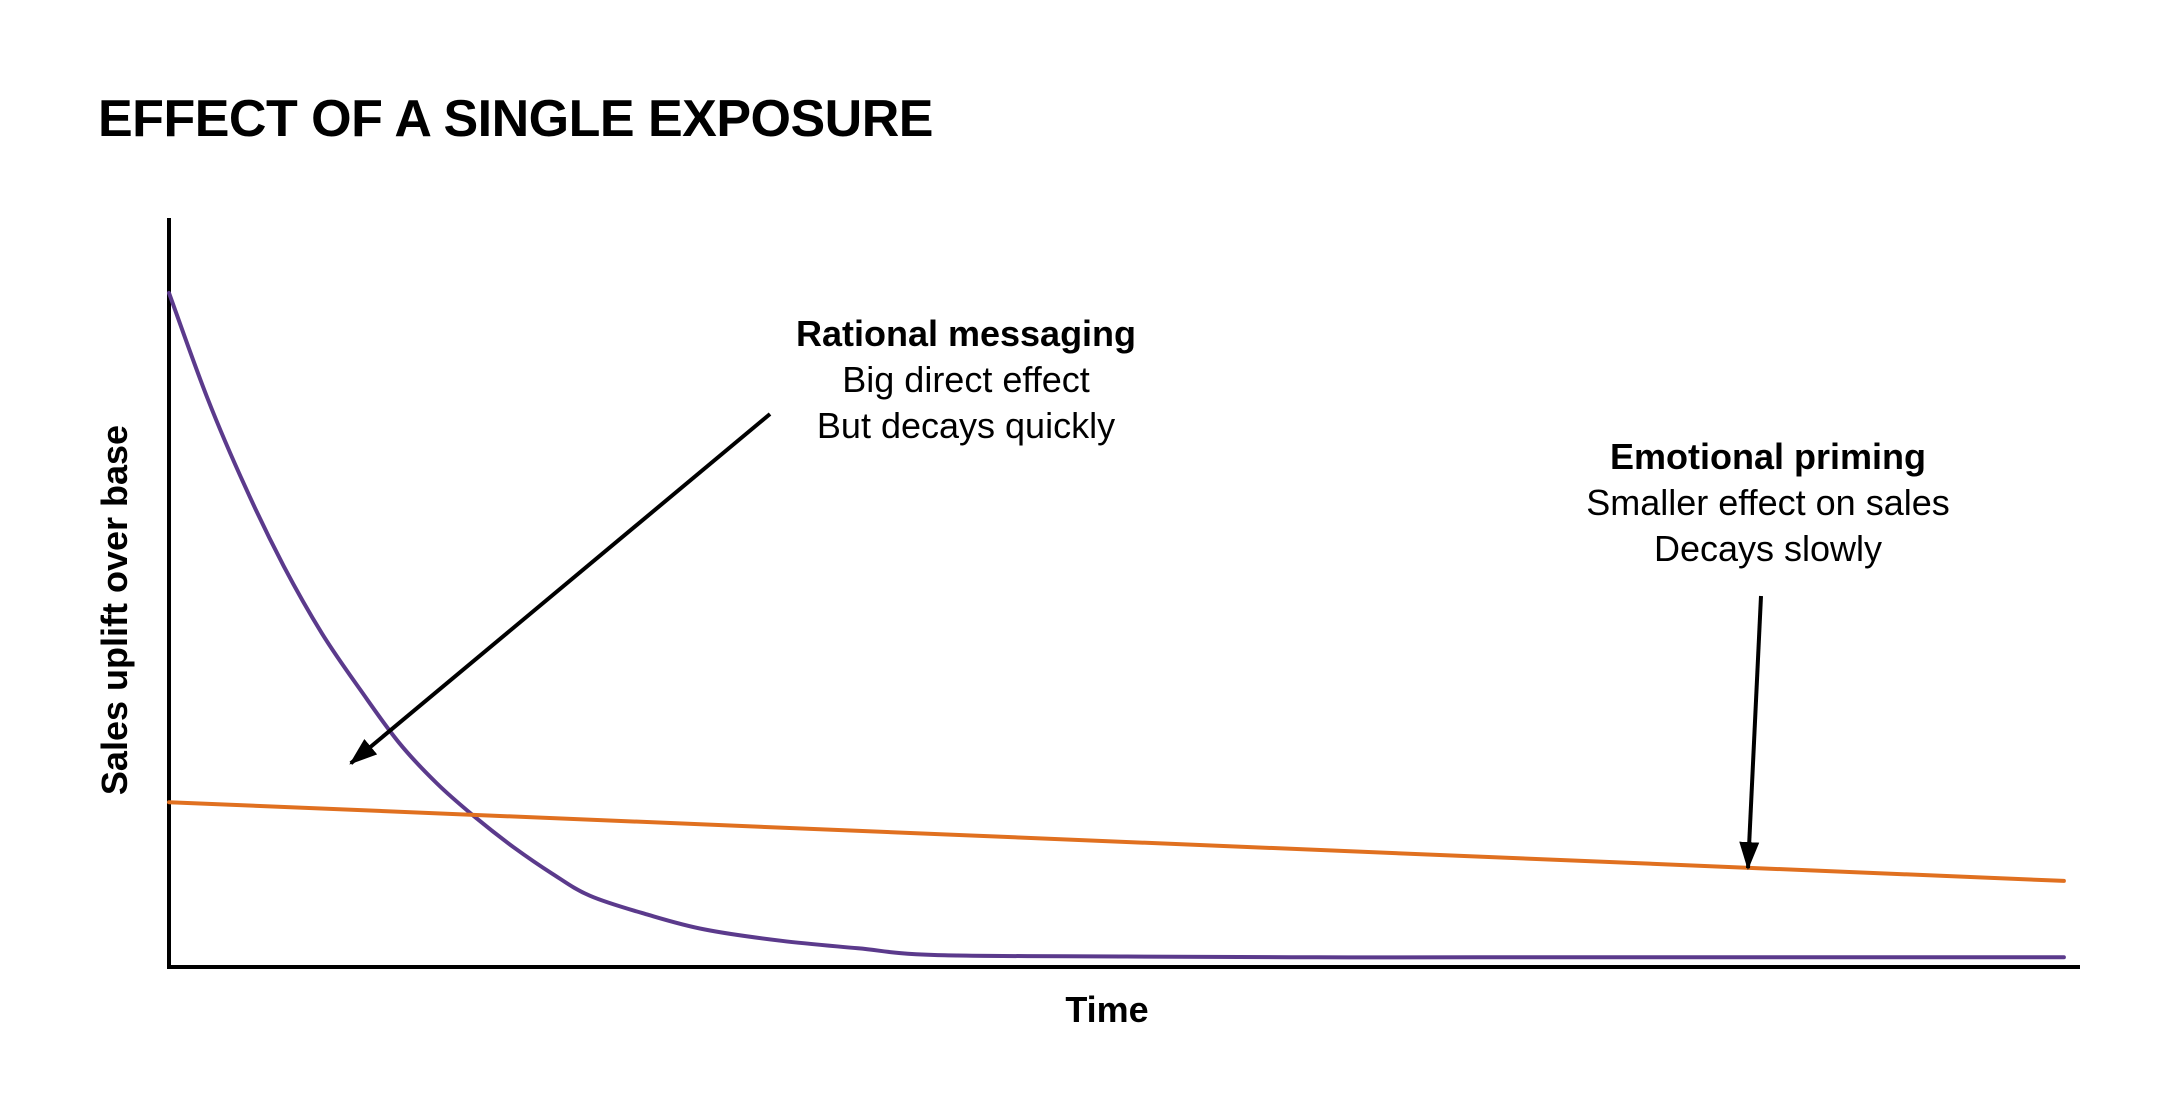 The height and width of the screenshot is (1119, 2175). Describe the element at coordinates (1116, 841) in the screenshot. I see `series-line-emotional` at that location.